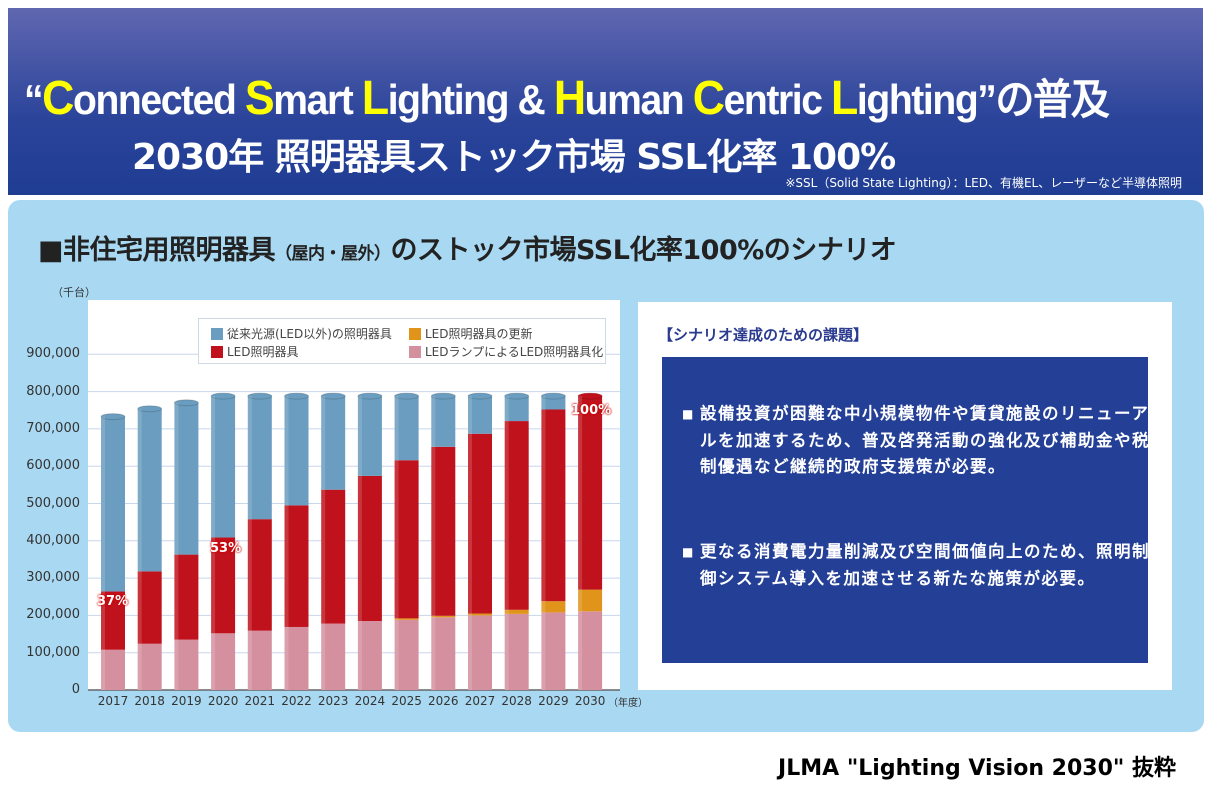  What do you see at coordinates (58, 98) in the screenshot?
I see `title-part: C` at bounding box center [58, 98].